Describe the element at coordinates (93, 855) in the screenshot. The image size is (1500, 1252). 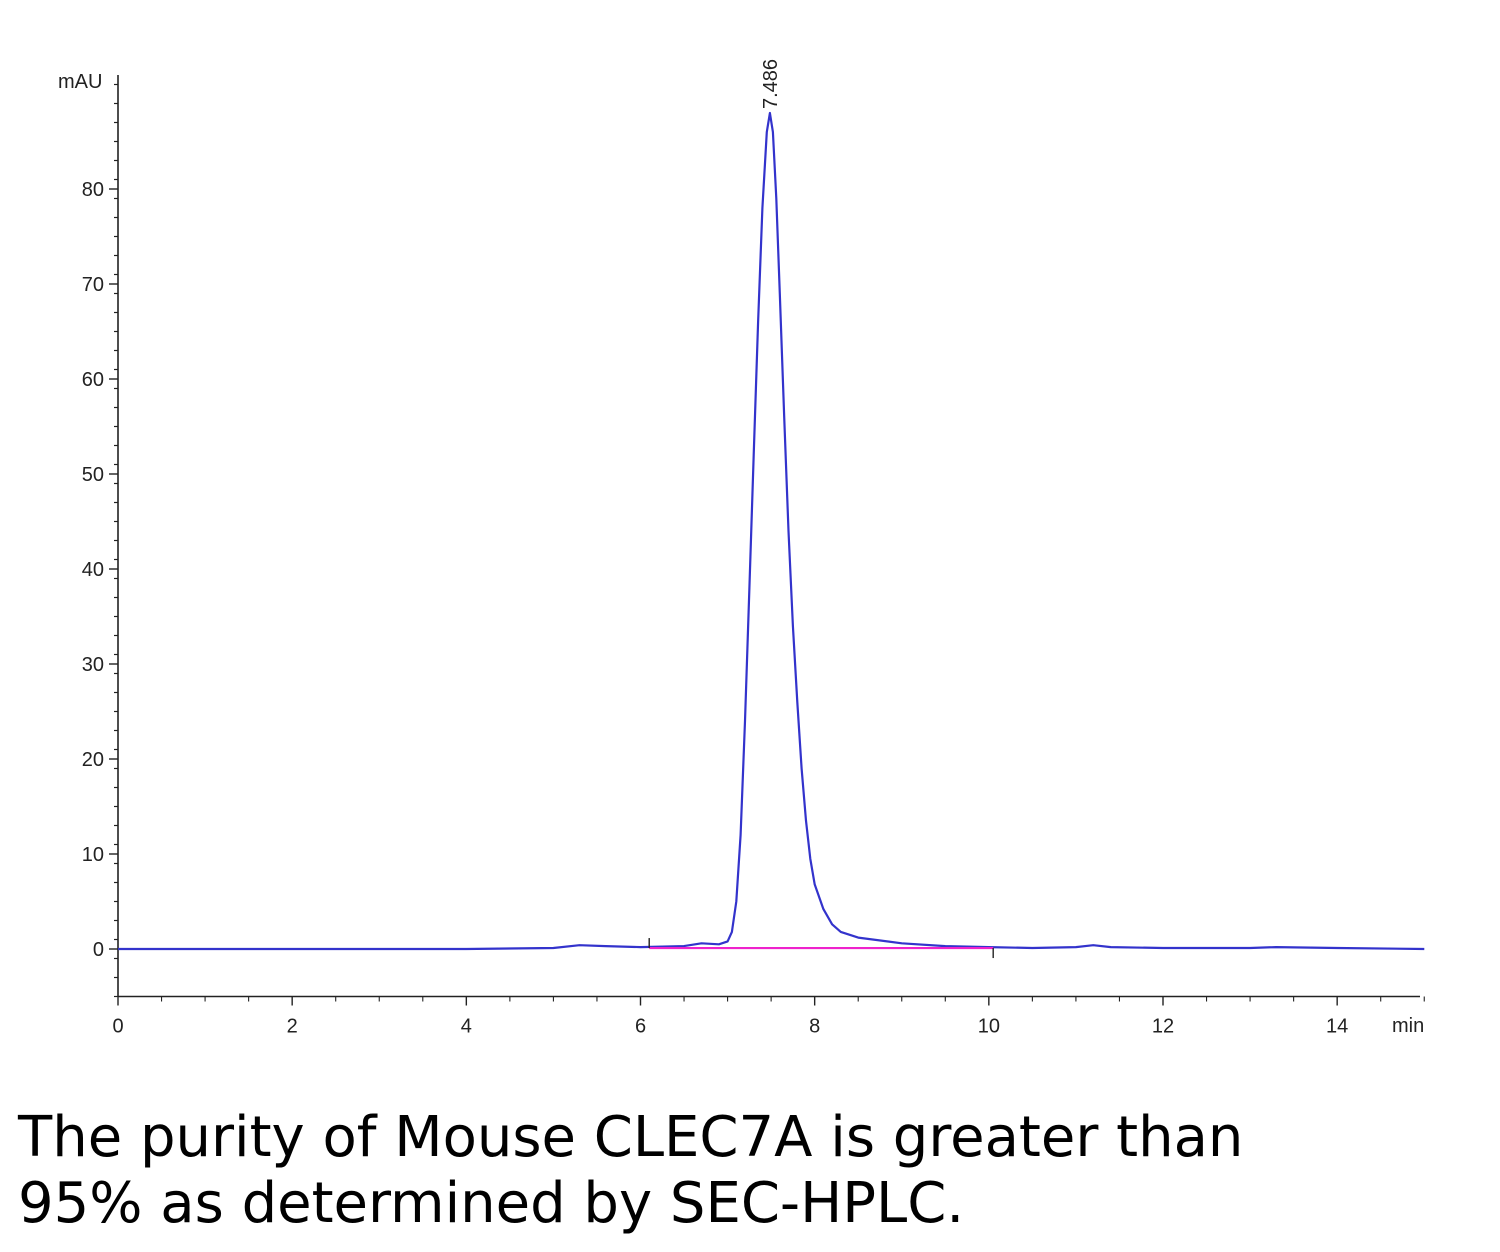
I see `y-tick-label: 10` at that location.